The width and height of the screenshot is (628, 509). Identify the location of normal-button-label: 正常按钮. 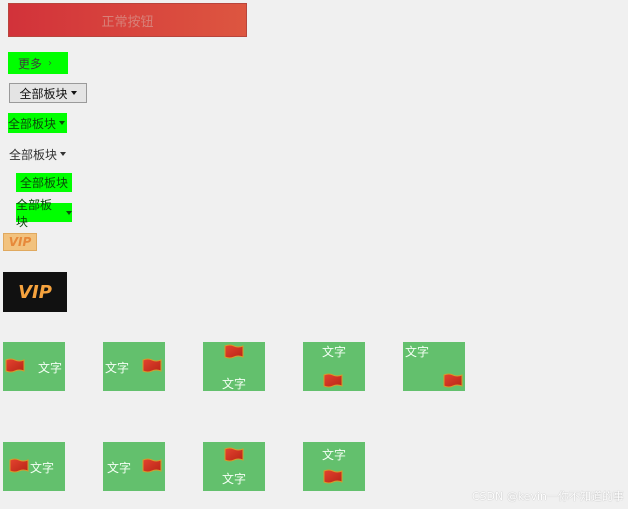
(127, 22).